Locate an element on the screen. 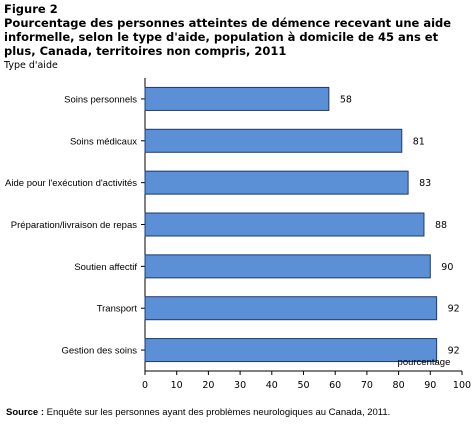 Image resolution: width=474 pixels, height=427 pixels. source-label: Source : is located at coordinates (25, 412).